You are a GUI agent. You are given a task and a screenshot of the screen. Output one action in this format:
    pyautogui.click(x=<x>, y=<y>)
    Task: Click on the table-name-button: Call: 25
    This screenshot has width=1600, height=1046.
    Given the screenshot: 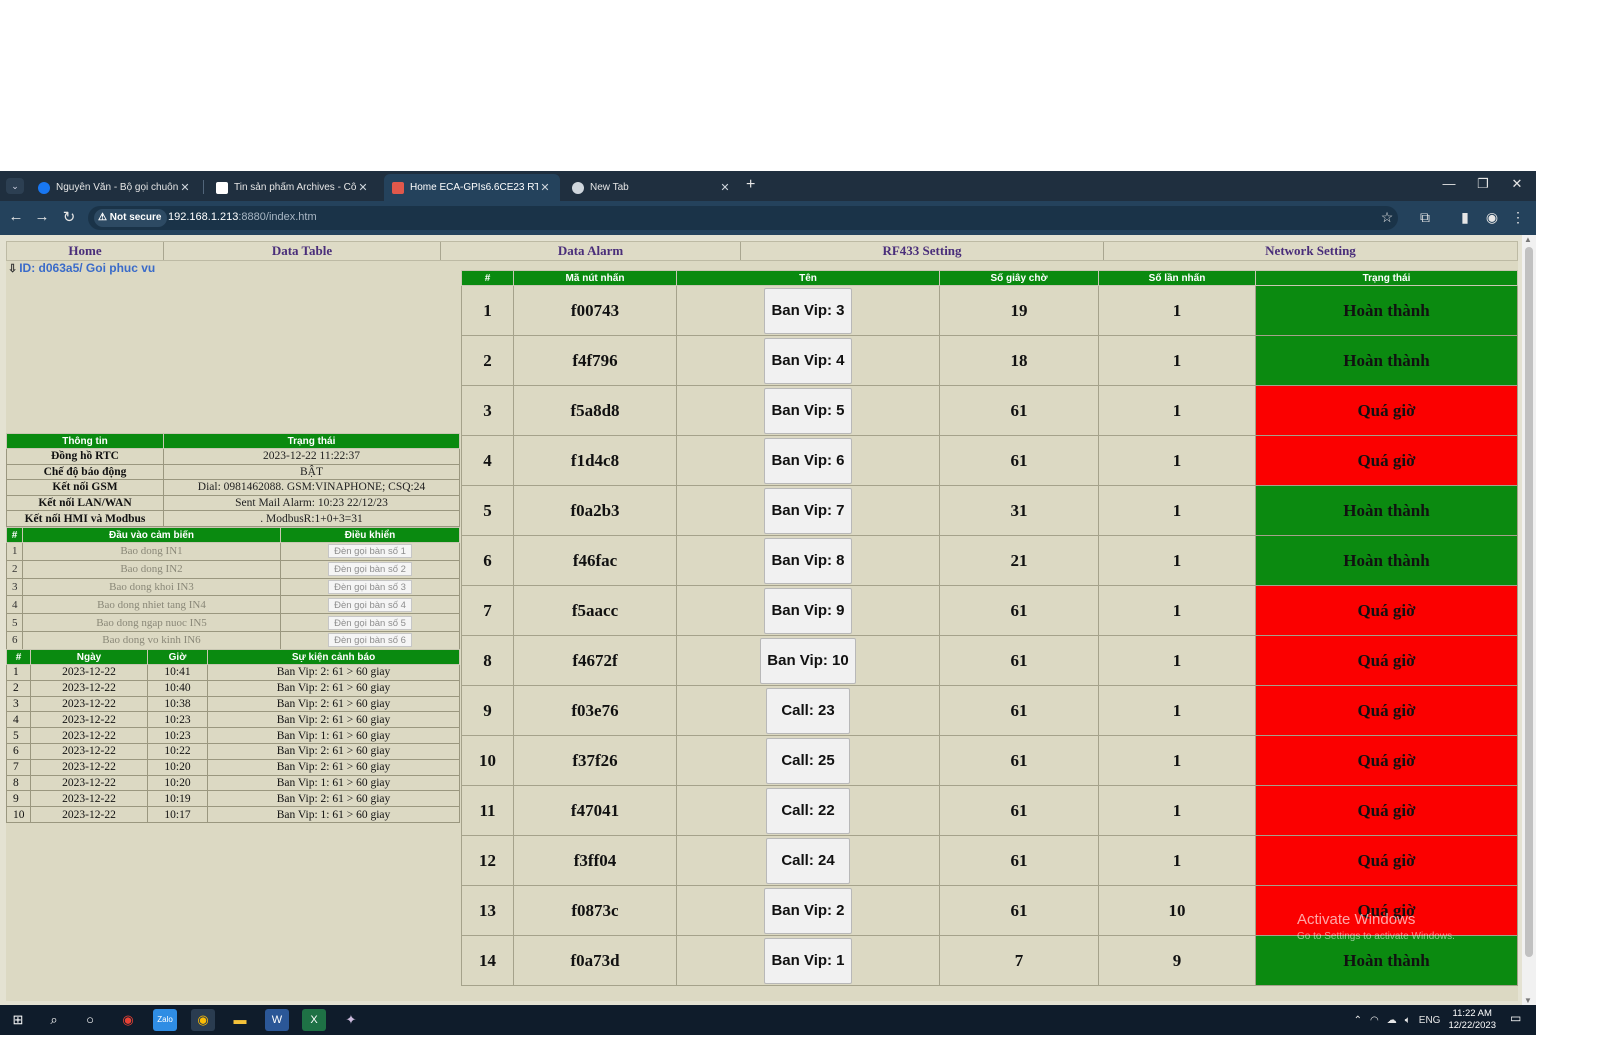 What is the action you would take?
    pyautogui.click(x=808, y=760)
    